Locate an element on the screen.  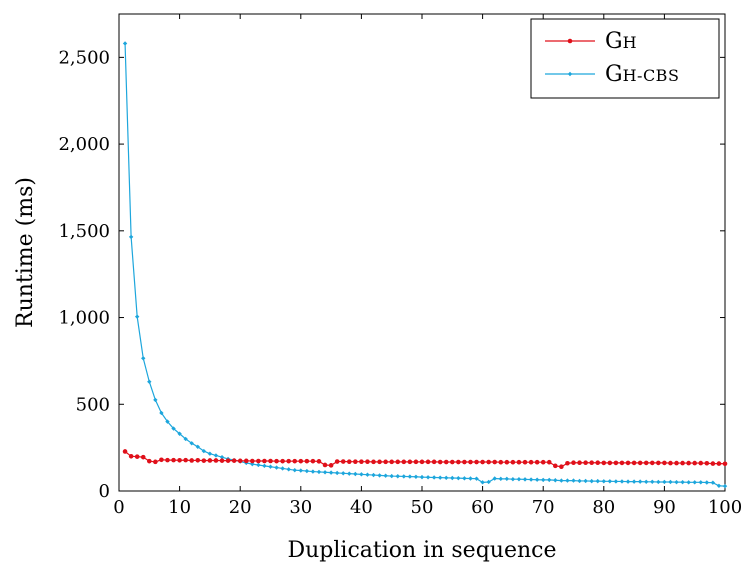
x-tick-label: 70 is located at coordinates (543, 507).